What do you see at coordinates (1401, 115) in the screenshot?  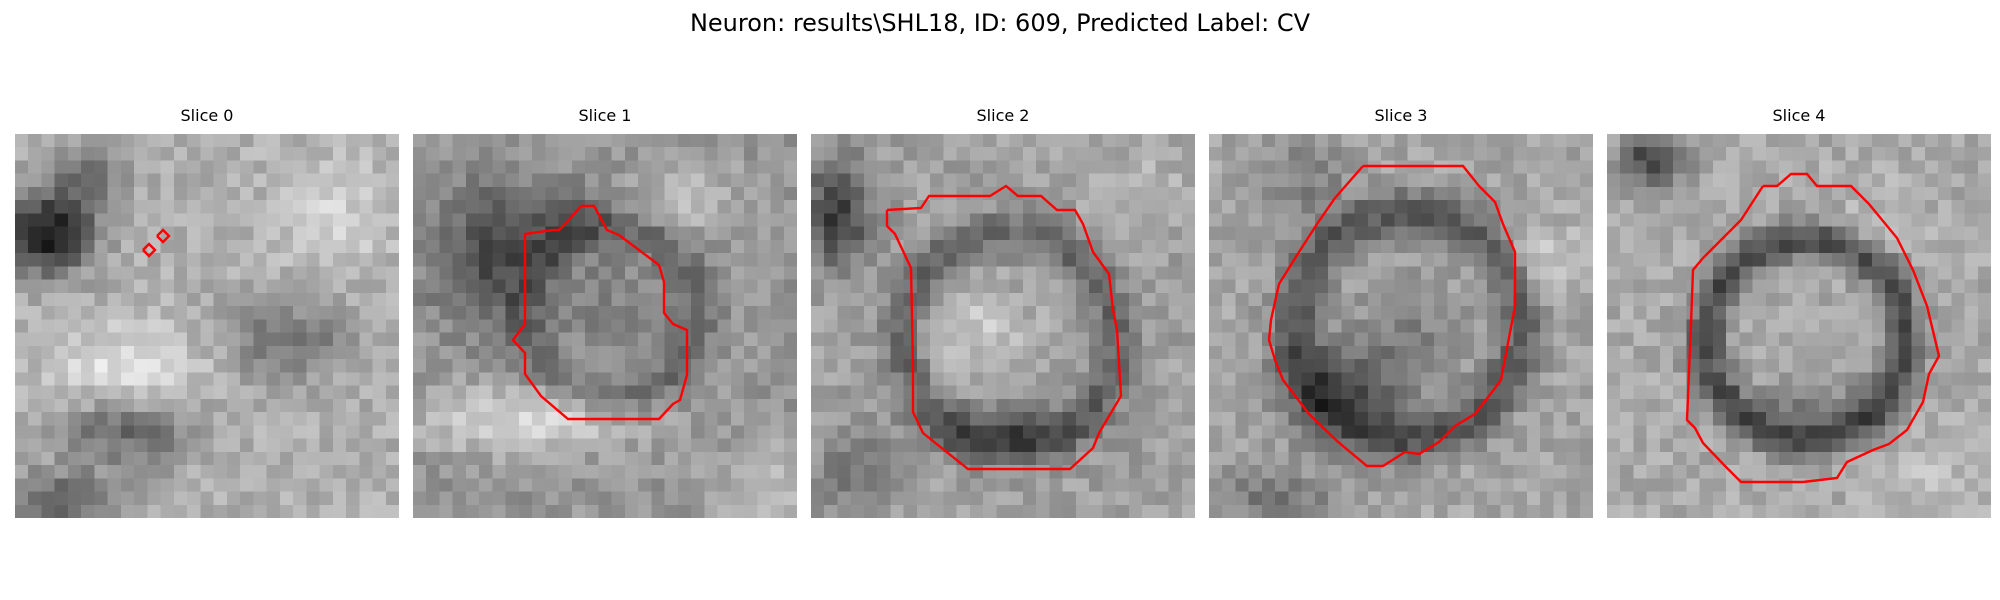 I see `slice-title-3: Slice 3` at bounding box center [1401, 115].